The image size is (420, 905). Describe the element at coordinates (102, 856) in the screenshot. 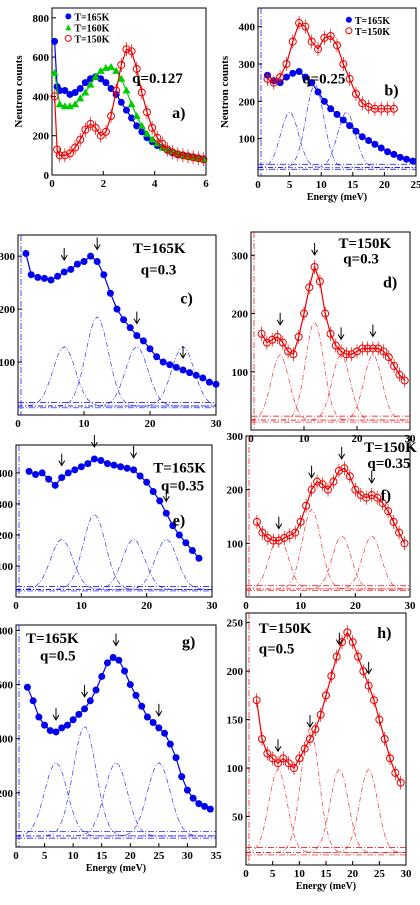

I see `x-tick-label: 15` at that location.